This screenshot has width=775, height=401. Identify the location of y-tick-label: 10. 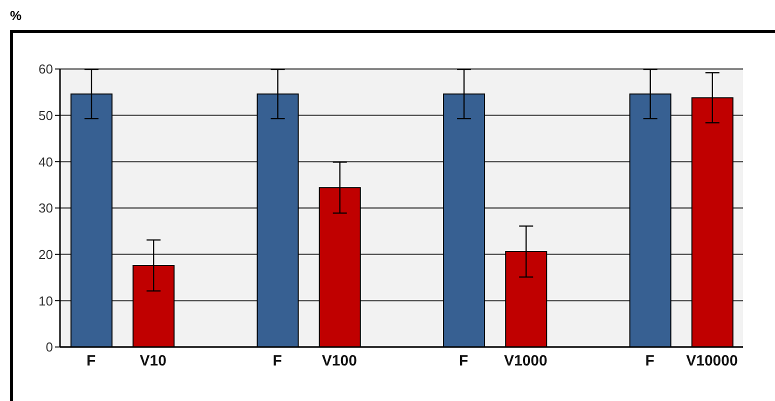
(45, 300).